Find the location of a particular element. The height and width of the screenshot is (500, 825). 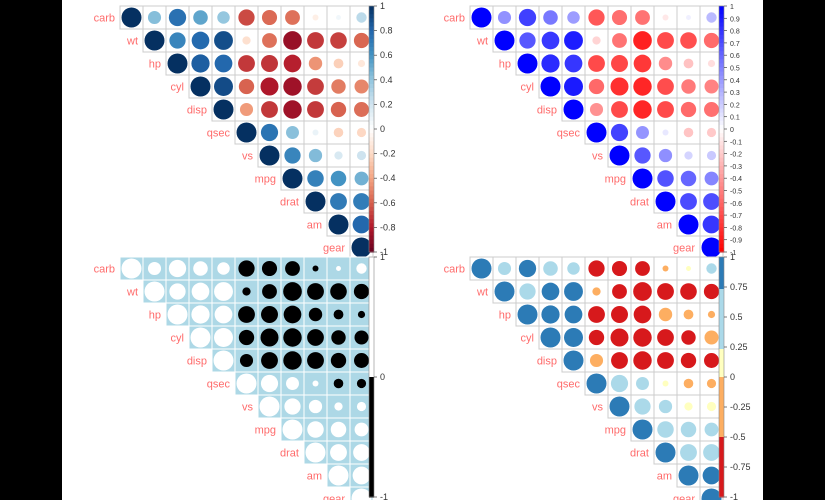

corr-circle-mpg-gear is located at coordinates (711, 178).